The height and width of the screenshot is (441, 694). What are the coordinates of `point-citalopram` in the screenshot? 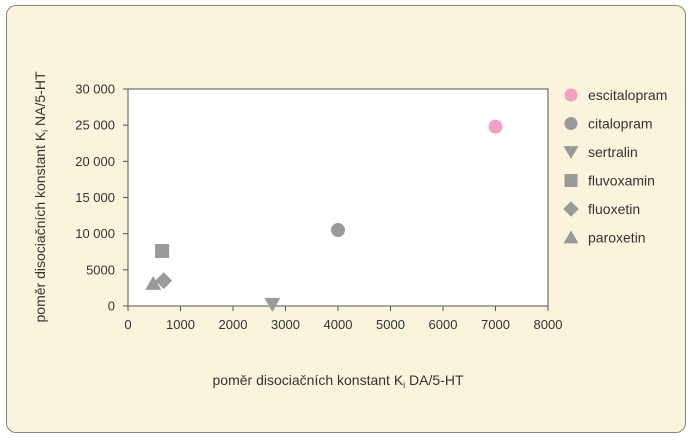 It's located at (338, 230).